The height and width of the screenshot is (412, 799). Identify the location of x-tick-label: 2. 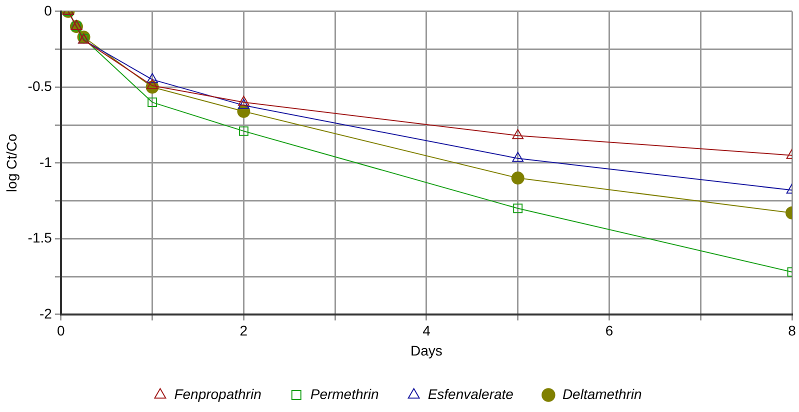
(244, 330).